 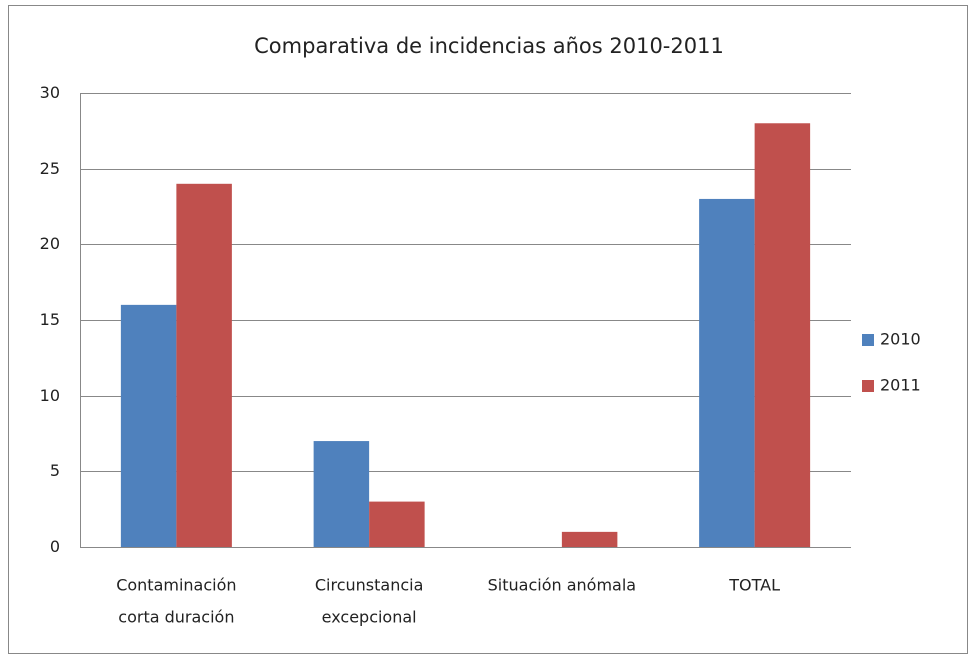 What do you see at coordinates (900, 385) in the screenshot?
I see `legend-label: 2011` at bounding box center [900, 385].